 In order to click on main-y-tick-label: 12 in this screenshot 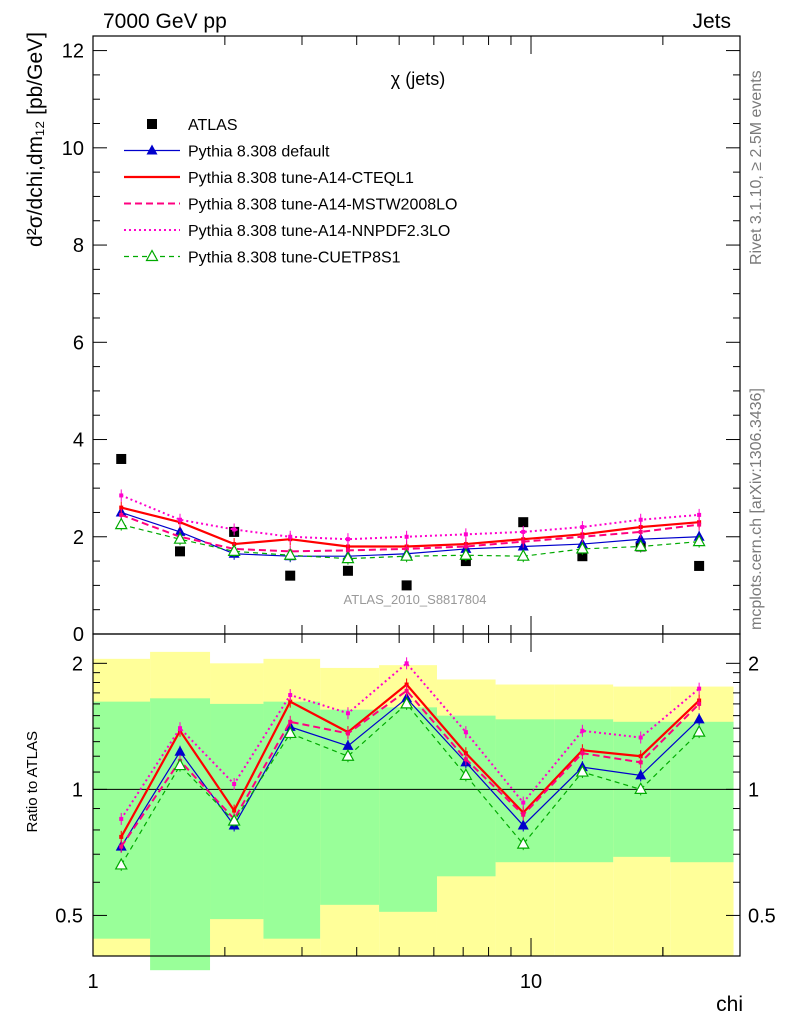, I will do `click(73, 52)`.